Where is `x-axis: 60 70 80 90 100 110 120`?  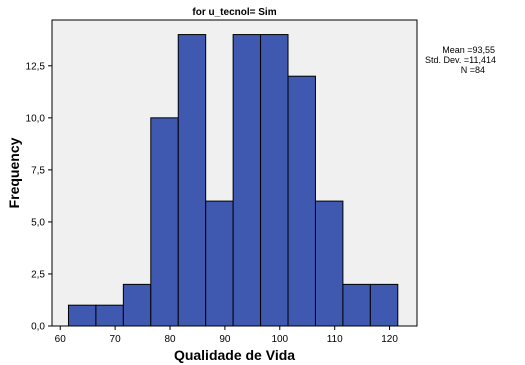
x-axis: 60 70 80 90 100 110 120 is located at coordinates (227, 335).